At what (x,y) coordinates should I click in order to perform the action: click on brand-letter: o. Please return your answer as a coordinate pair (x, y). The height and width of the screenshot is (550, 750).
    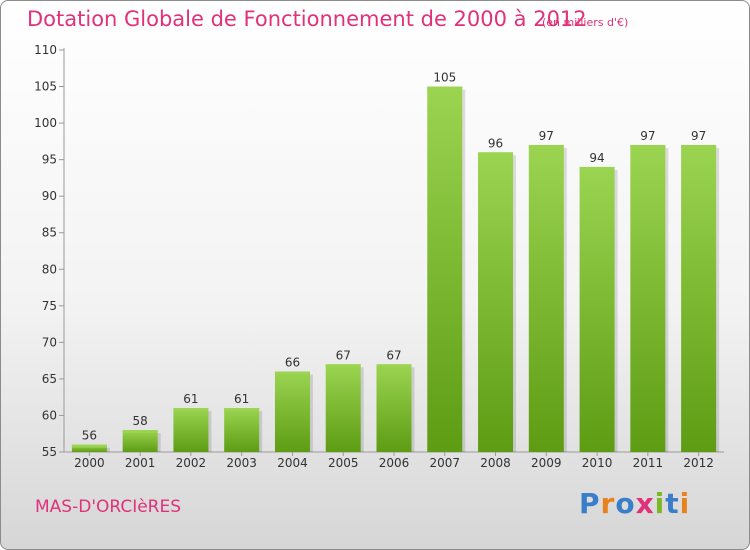
    Looking at the image, I should click on (625, 503).